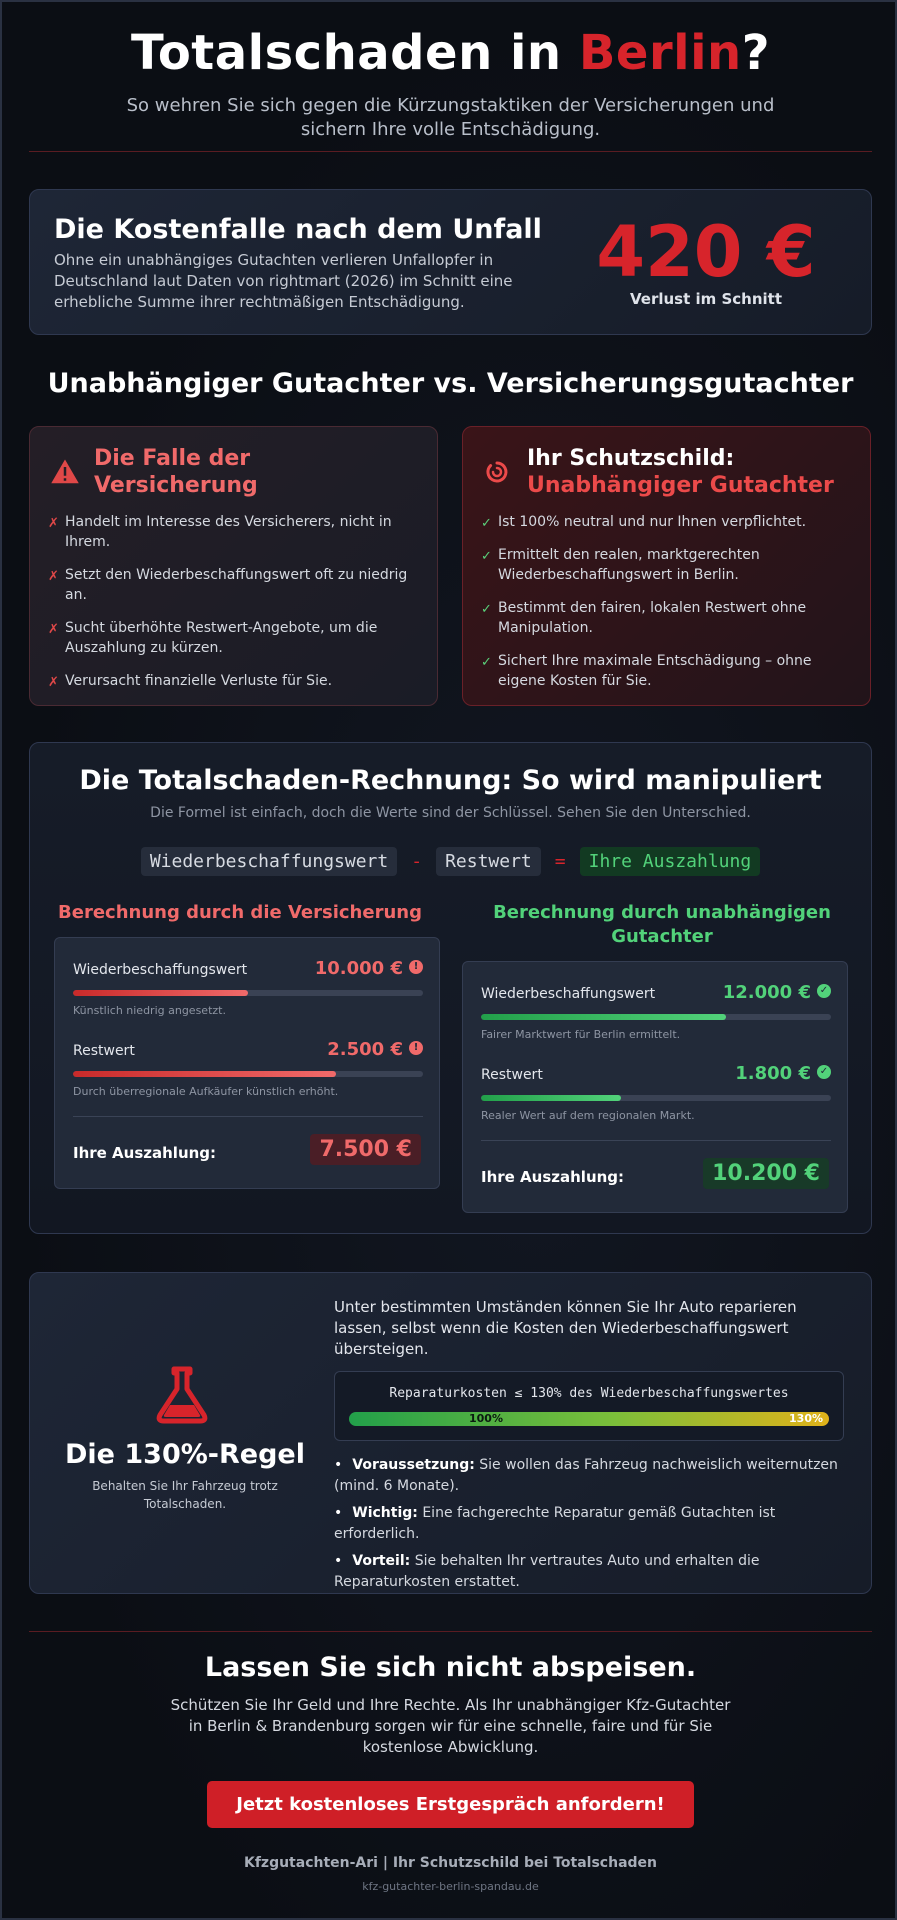 This screenshot has width=897, height=1920. What do you see at coordinates (65, 471) in the screenshot?
I see `warning-icon` at bounding box center [65, 471].